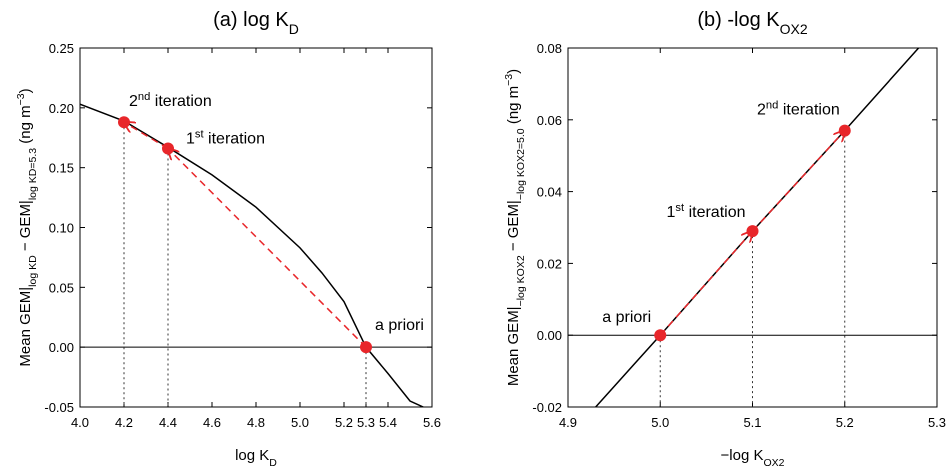 The width and height of the screenshot is (952, 470). What do you see at coordinates (33, 174) in the screenshot?
I see `text-part: log KD=5.3` at bounding box center [33, 174].